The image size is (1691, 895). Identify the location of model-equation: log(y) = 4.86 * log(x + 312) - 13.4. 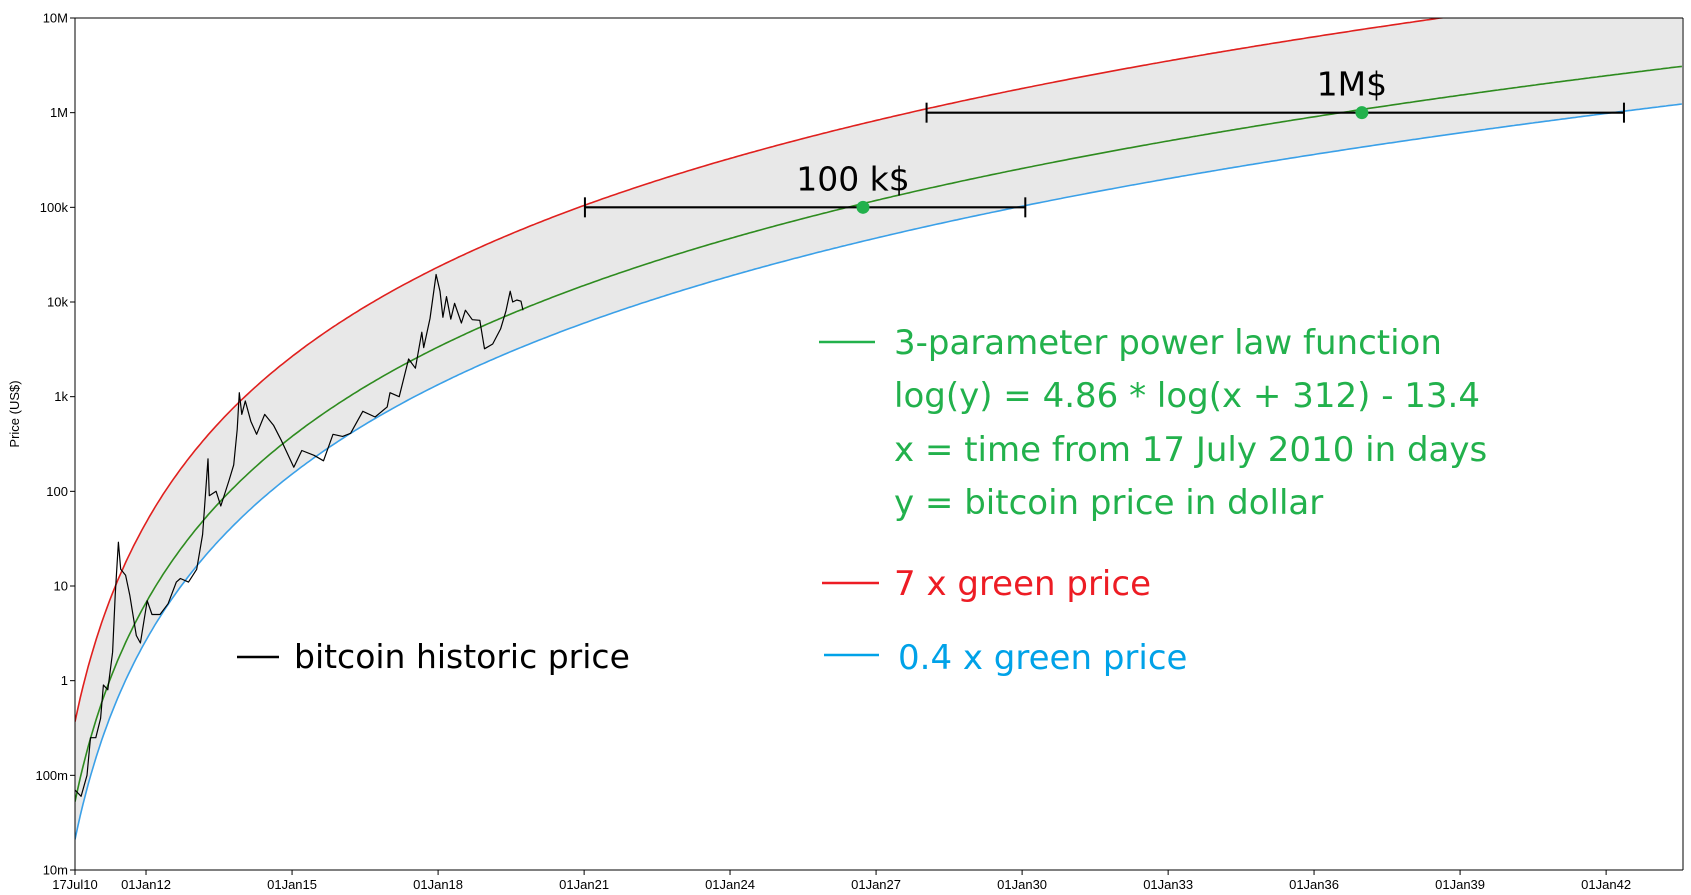
(1187, 396).